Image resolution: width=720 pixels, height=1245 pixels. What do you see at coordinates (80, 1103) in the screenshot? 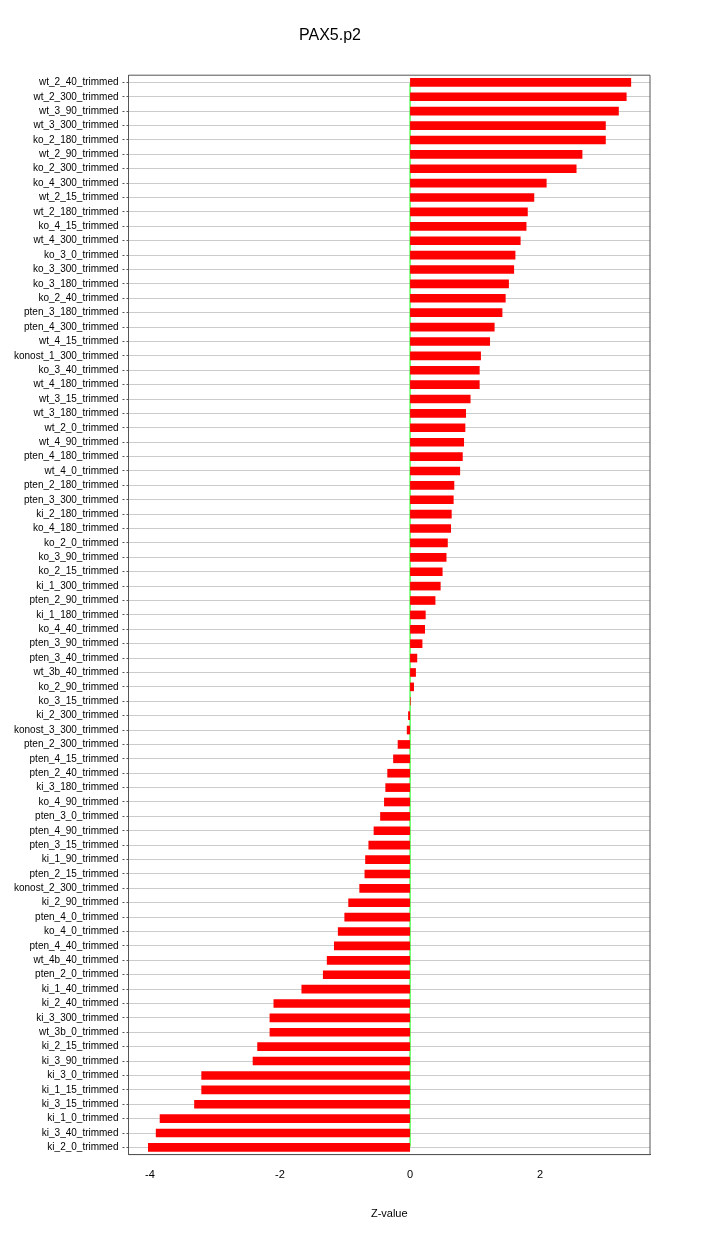
I see `y-tick-label: ki_3_15_trimmed` at bounding box center [80, 1103].